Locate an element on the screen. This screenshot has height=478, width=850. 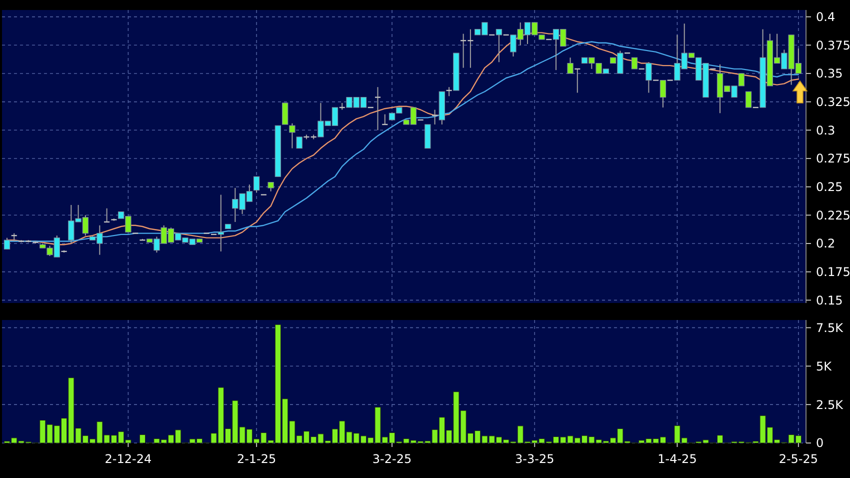
x-tick-label: 1-4-25 is located at coordinates (677, 459).